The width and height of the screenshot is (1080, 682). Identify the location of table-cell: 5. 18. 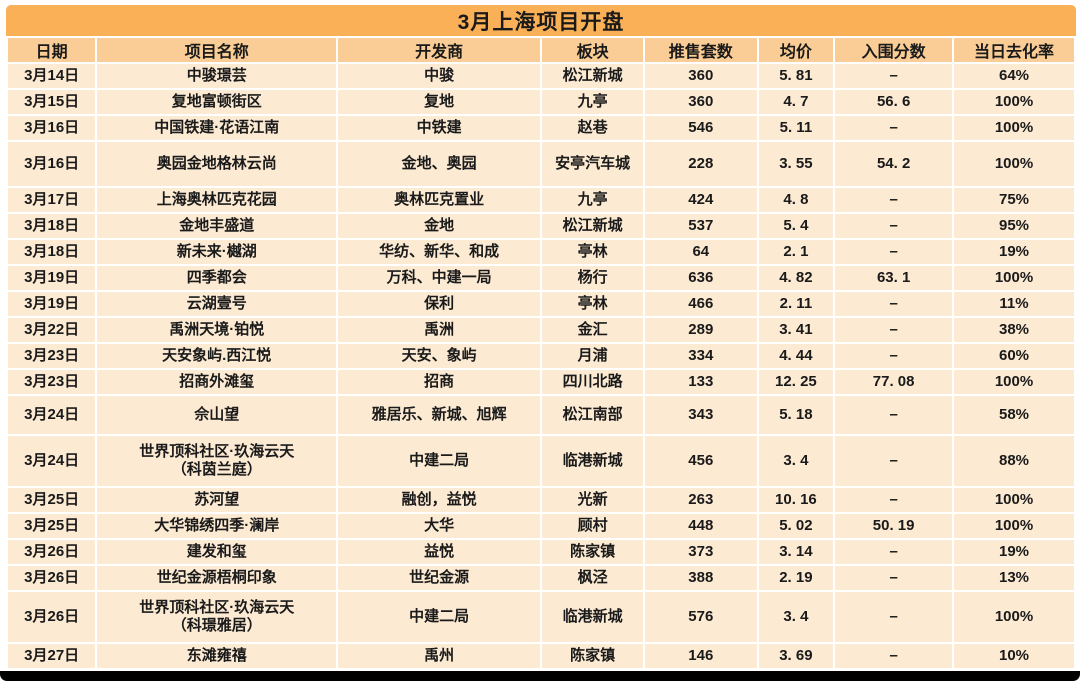
(796, 415).